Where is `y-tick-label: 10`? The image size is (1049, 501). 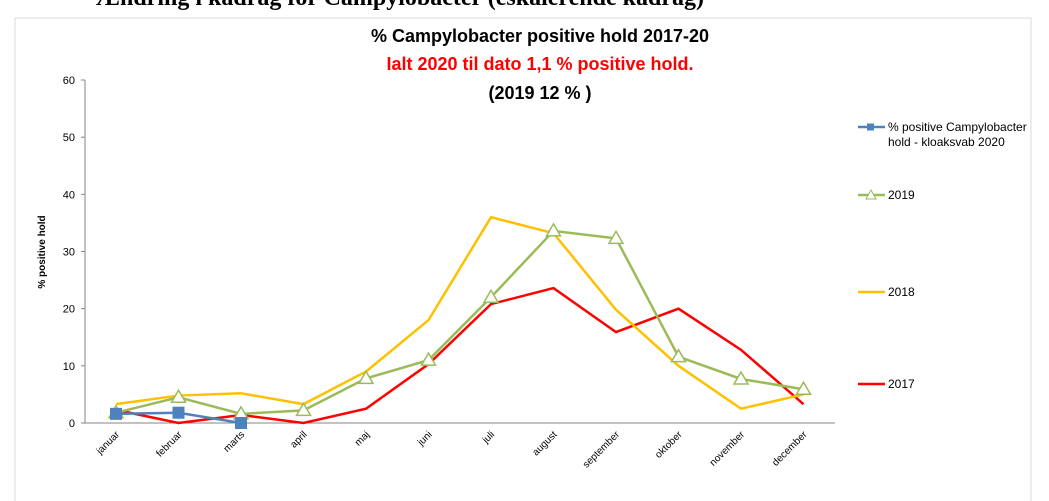 y-tick-label: 10 is located at coordinates (69, 367).